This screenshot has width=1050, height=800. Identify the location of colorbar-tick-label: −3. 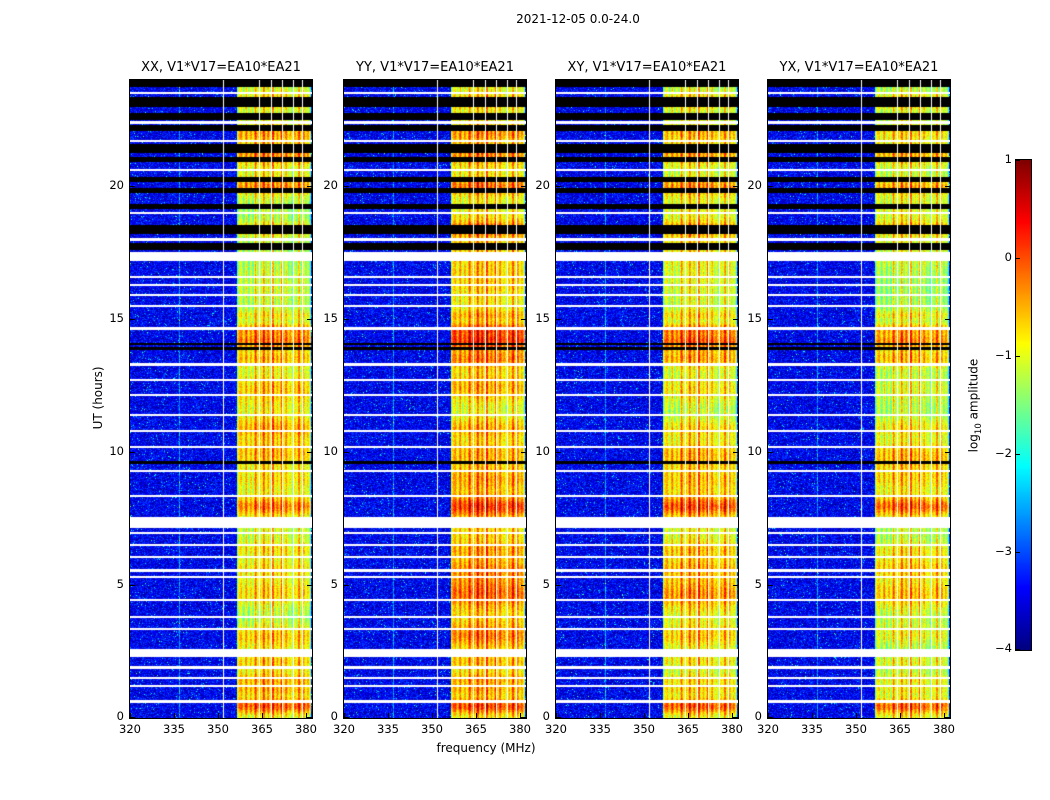
(1003, 551).